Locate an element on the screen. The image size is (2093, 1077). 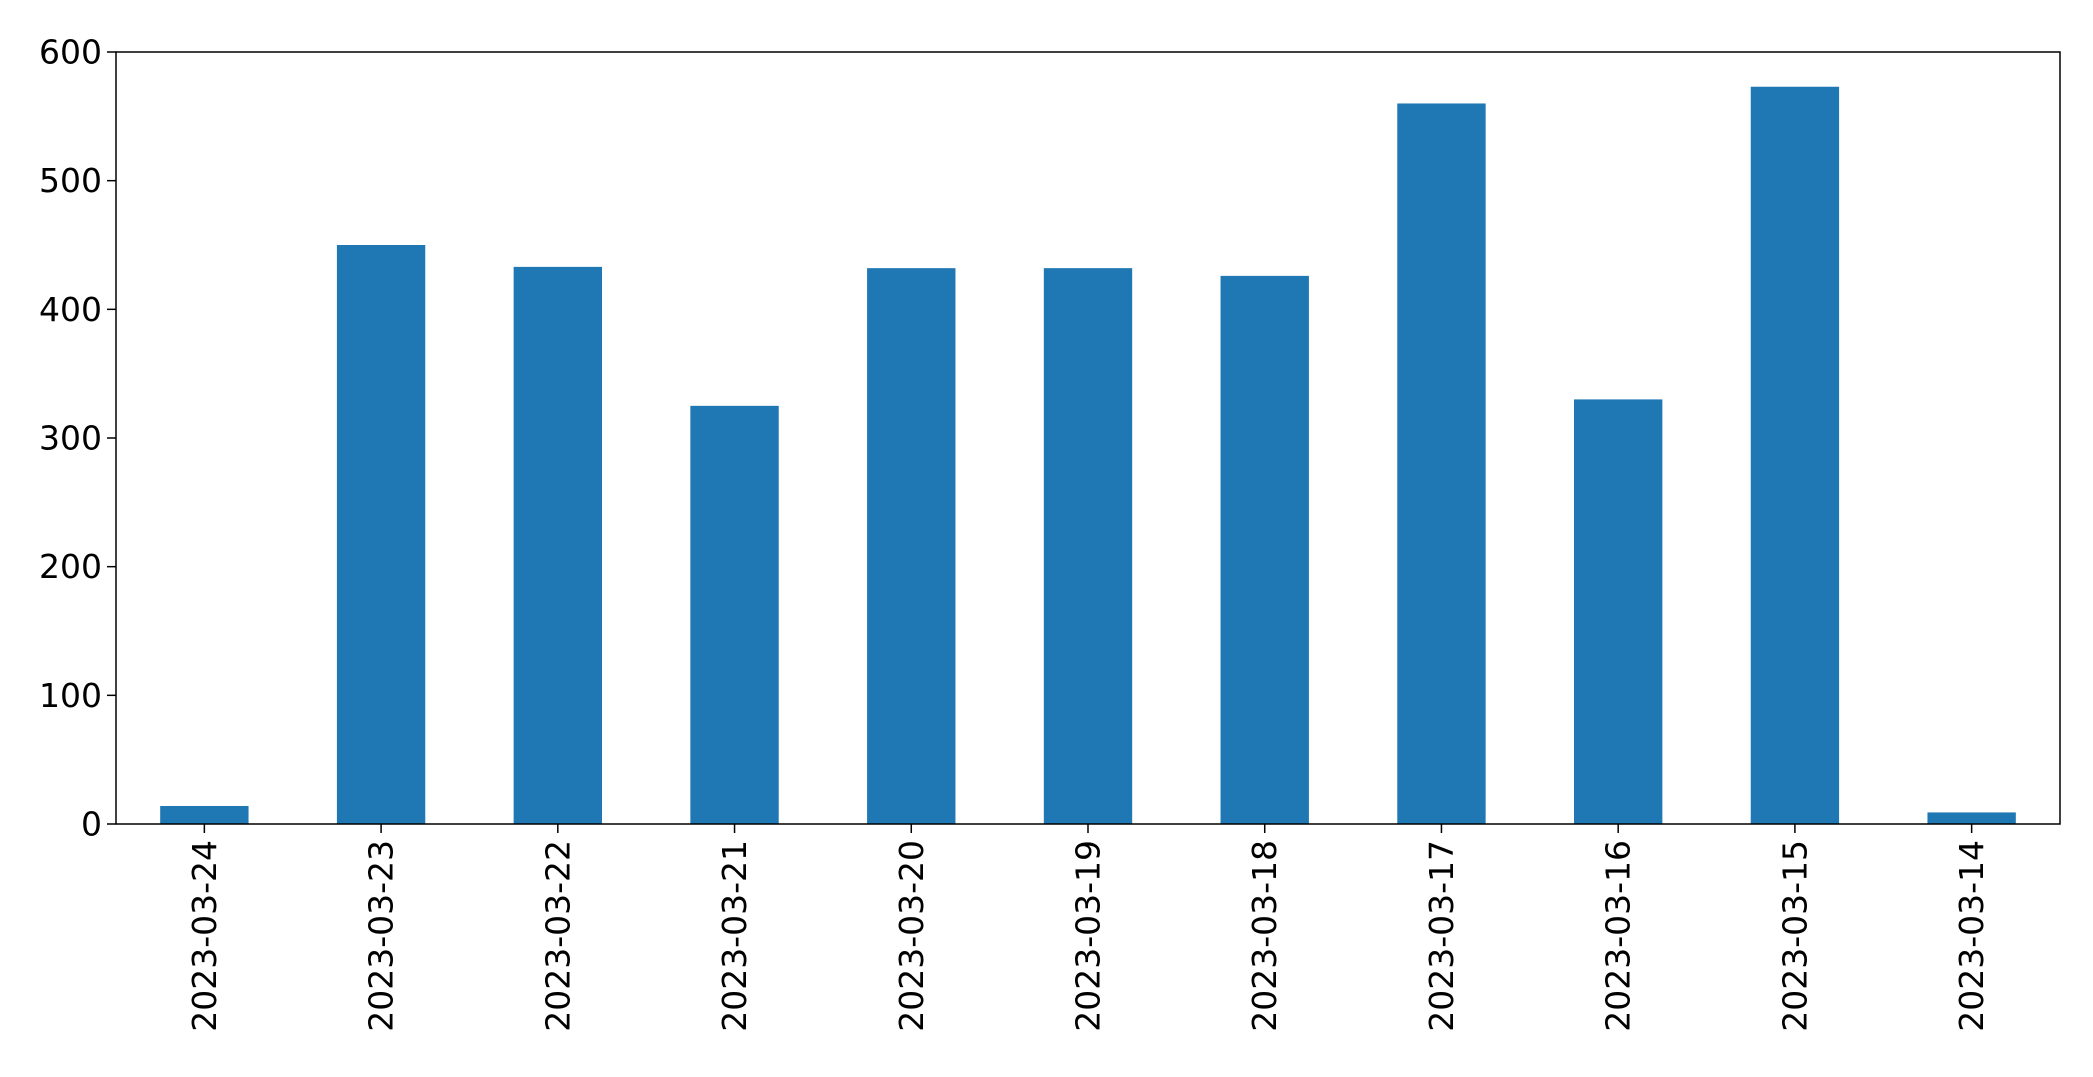
y-tick-label: 400 is located at coordinates (70, 309).